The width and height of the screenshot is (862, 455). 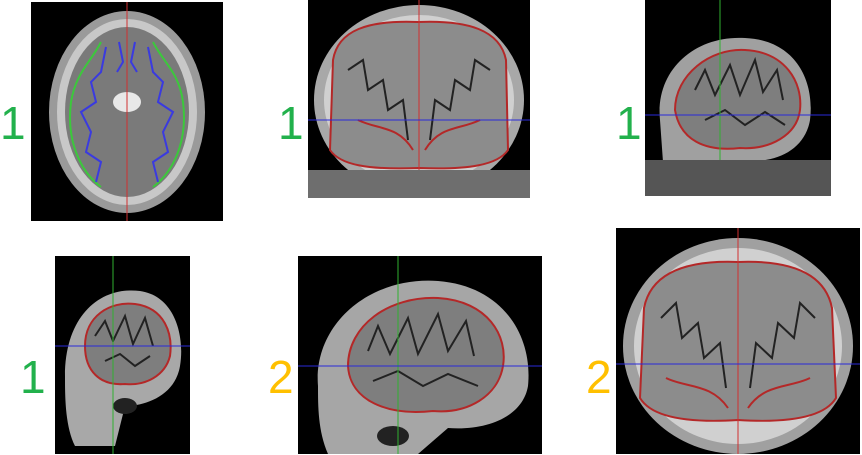 What do you see at coordinates (629, 123) in the screenshot?
I see `score-label-3: 1` at bounding box center [629, 123].